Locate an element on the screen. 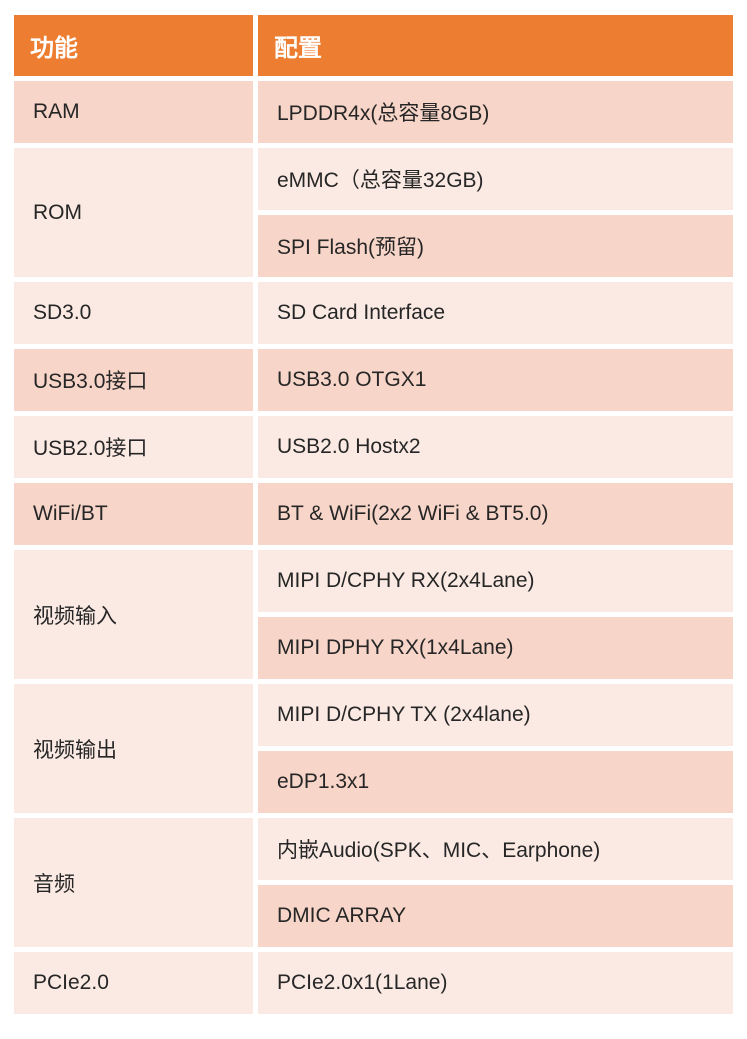 This screenshot has width=747, height=1039. config-cell: eMMC（总容量32GB) is located at coordinates (495, 179).